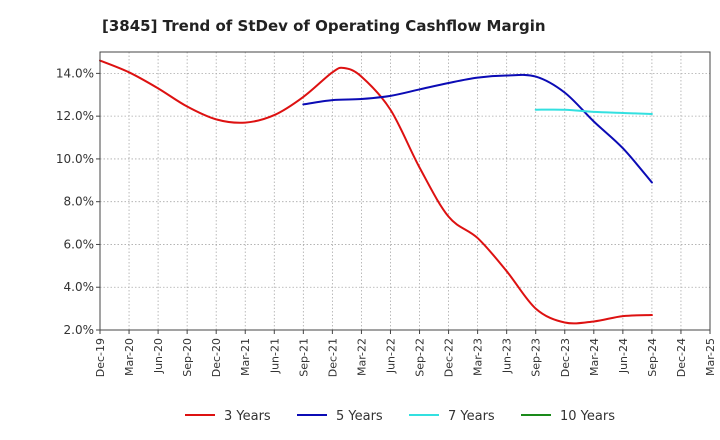 The width and height of the screenshot is (720, 440). Describe the element at coordinates (420, 357) in the screenshot. I see `x-tick-label: Sep-22` at that location.